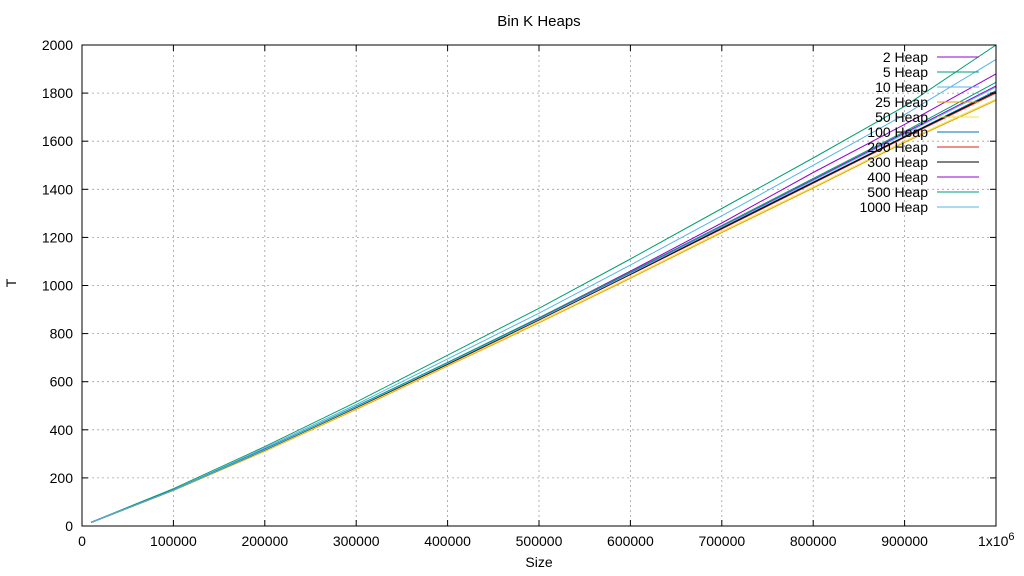 This screenshot has width=1024, height=576. What do you see at coordinates (905, 72) in the screenshot?
I see `legend-label-5-heap: 5 Heap` at bounding box center [905, 72].